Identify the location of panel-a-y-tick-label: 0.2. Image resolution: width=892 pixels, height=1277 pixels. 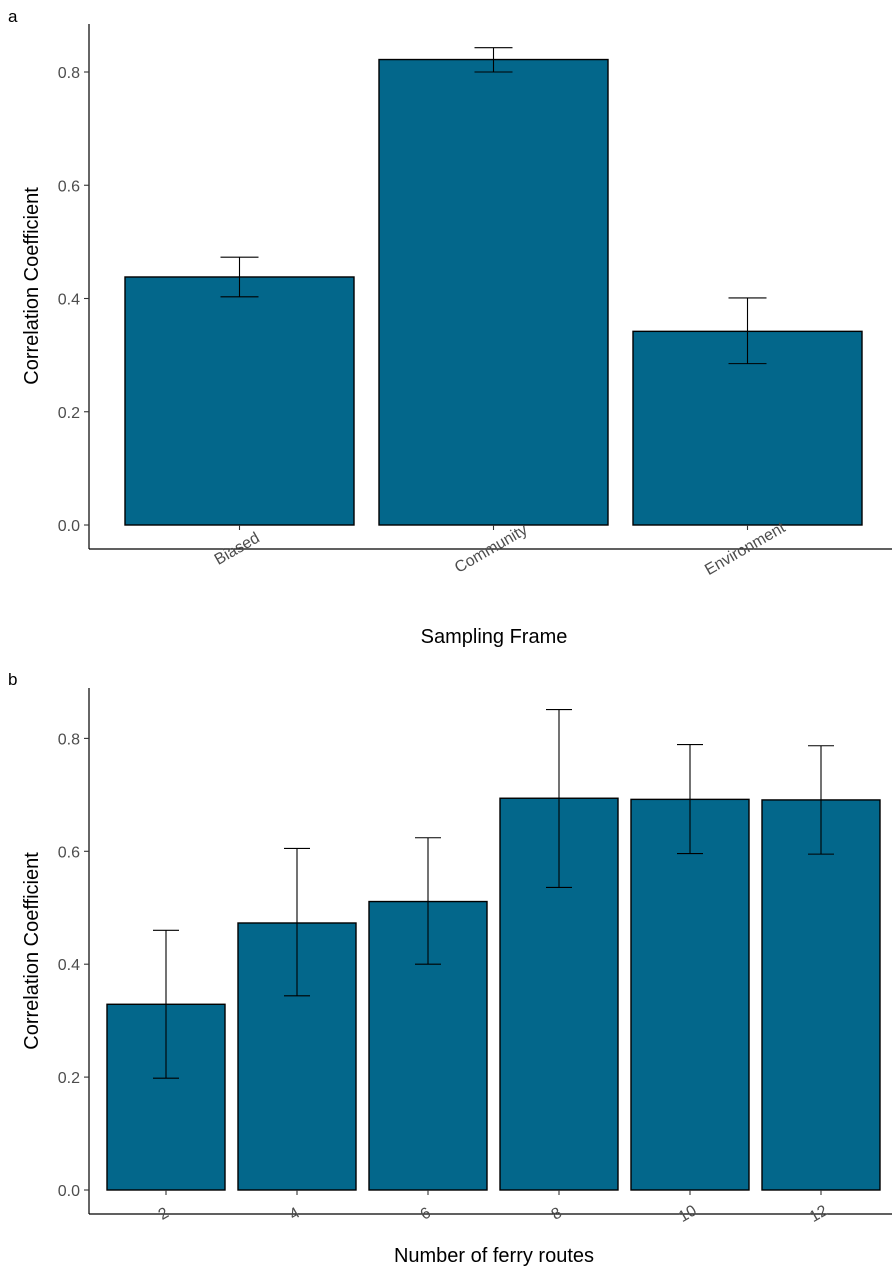
(69, 413).